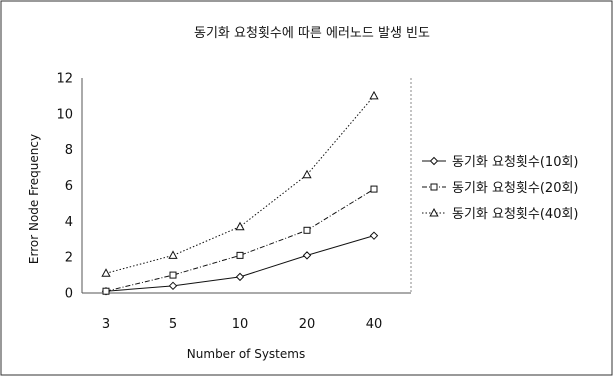  Describe the element at coordinates (34, 199) in the screenshot. I see `y-axis-title: Error Node Frequency` at that location.